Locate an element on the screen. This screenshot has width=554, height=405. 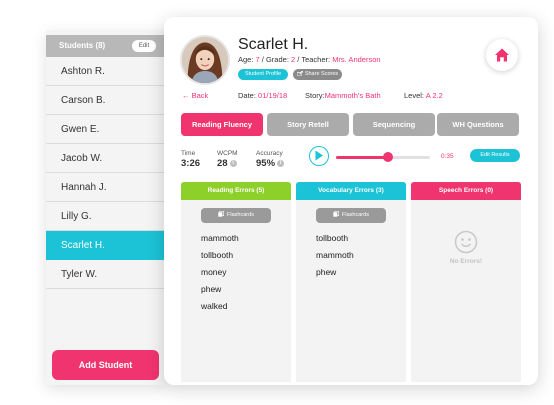
play-button is located at coordinates (319, 156).